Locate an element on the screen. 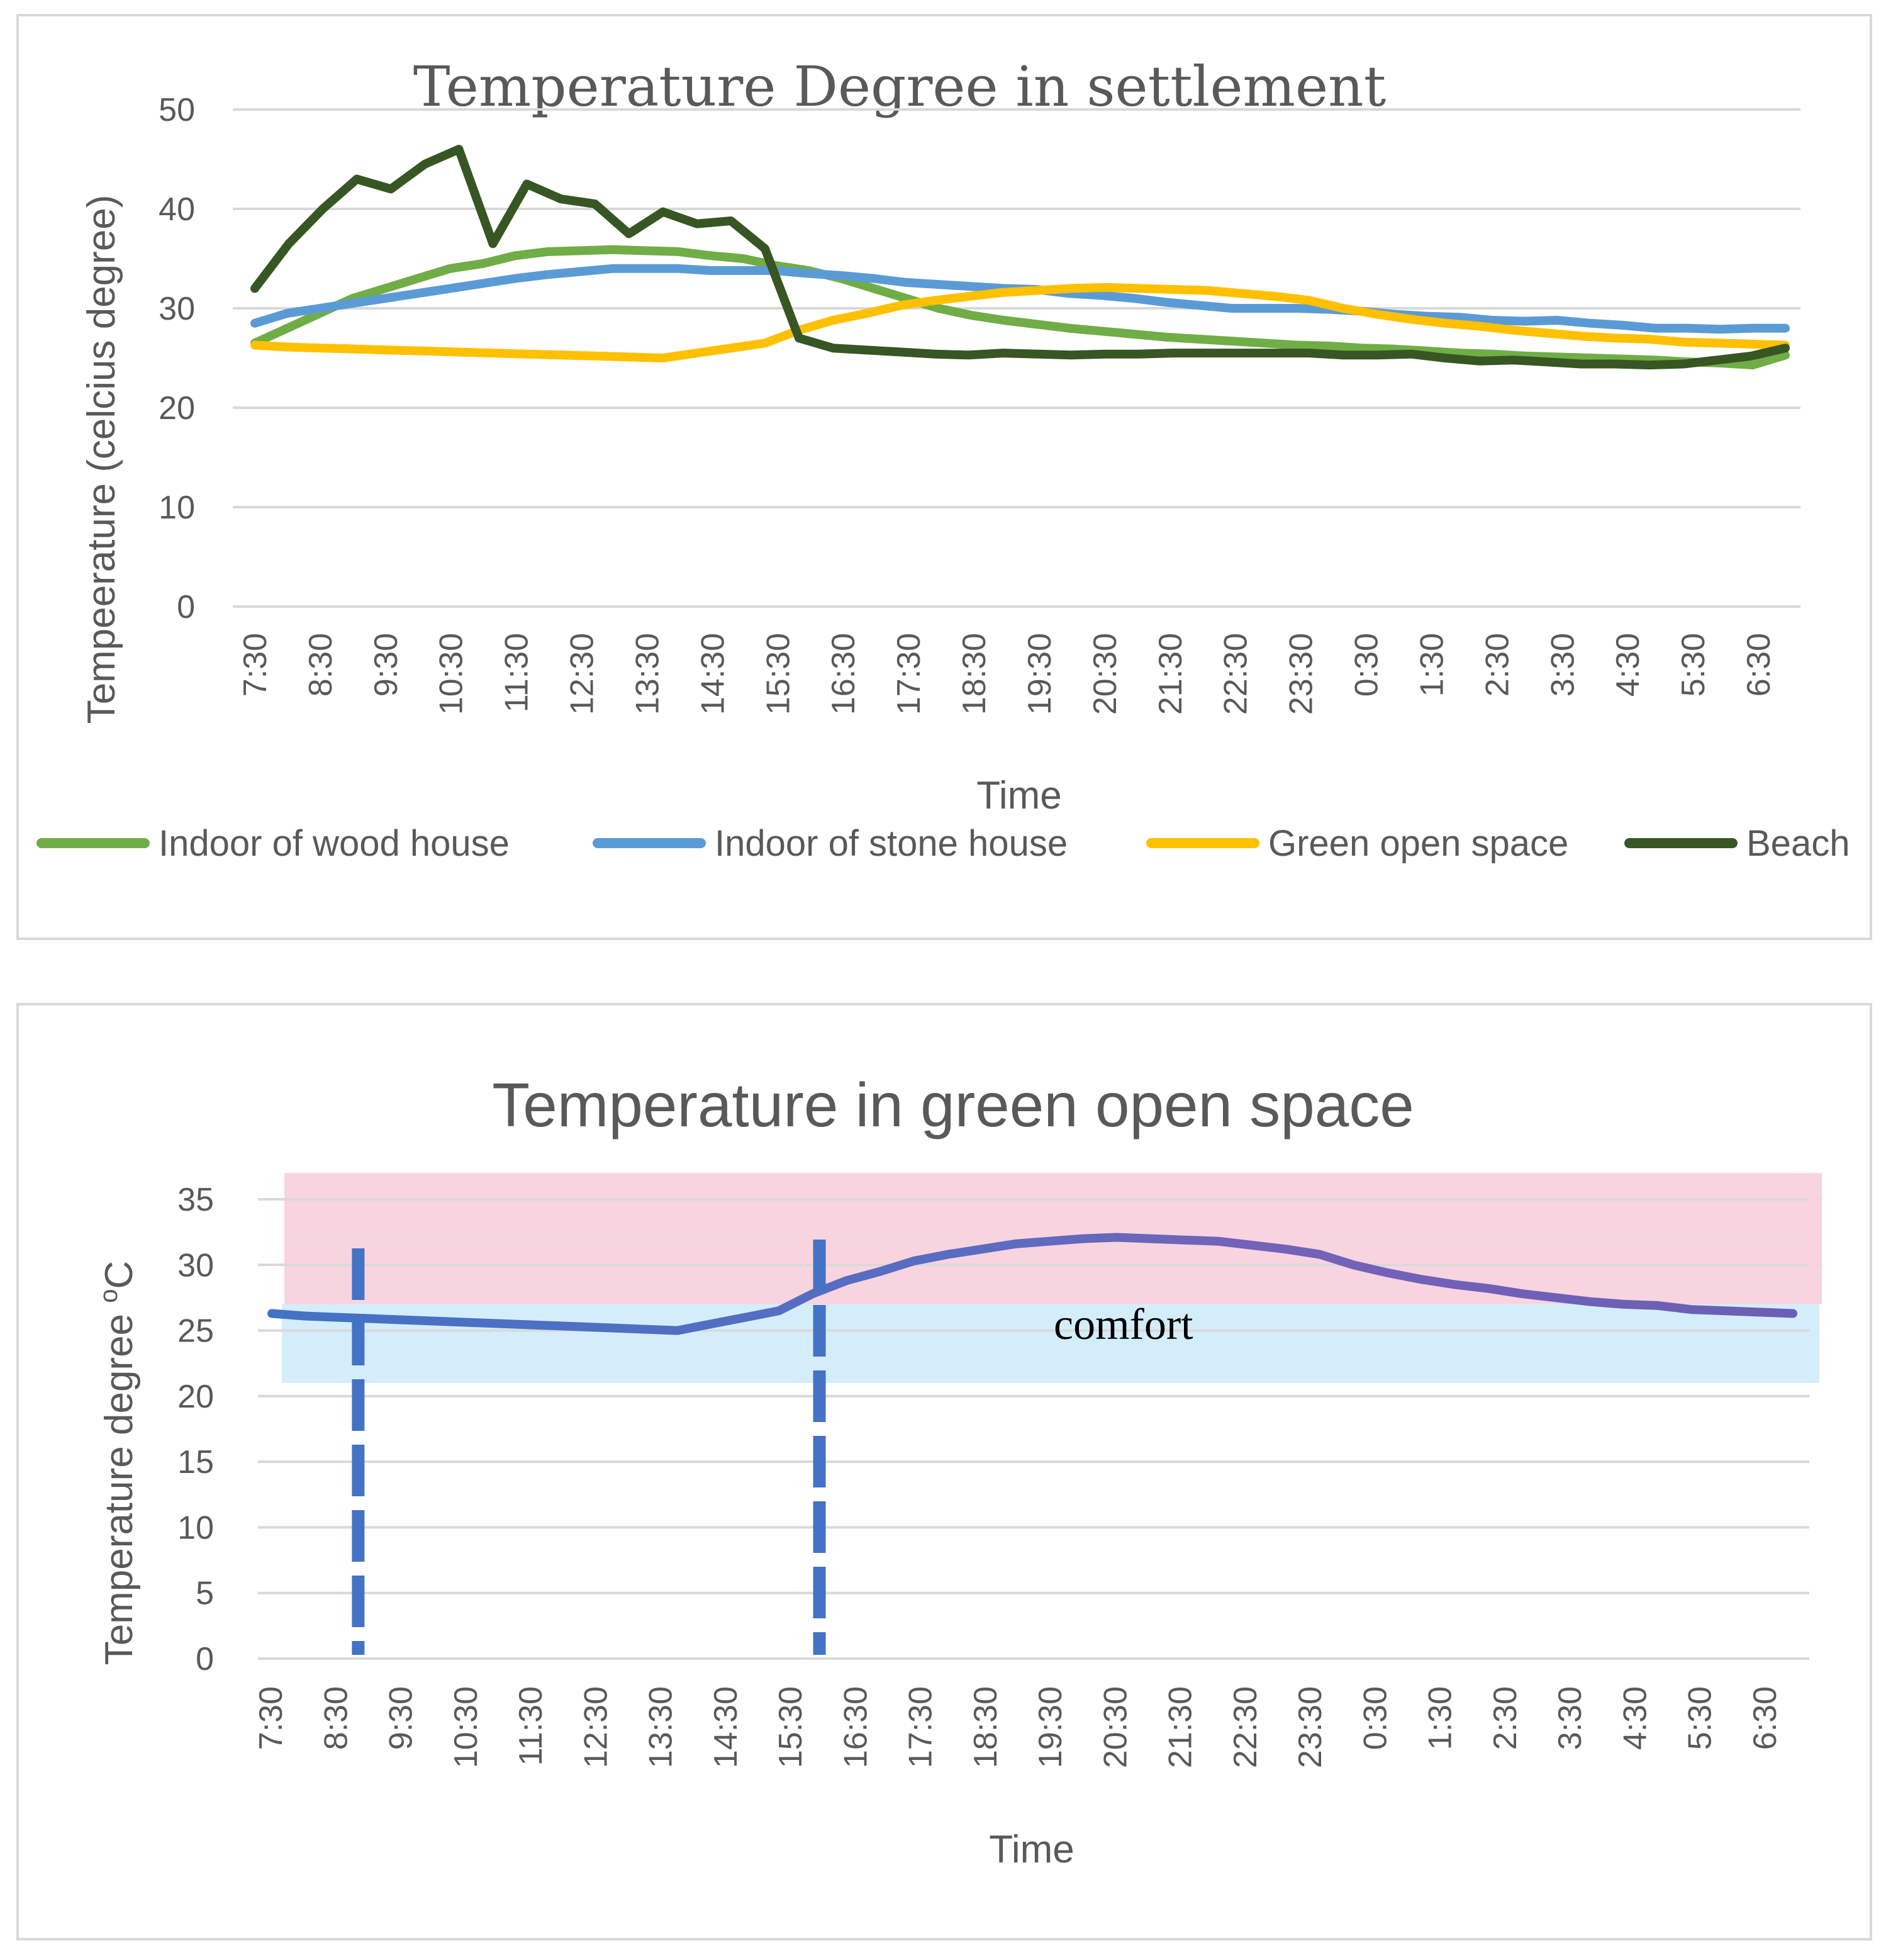  series-line-indoor-of-wood-house is located at coordinates (1020, 307).